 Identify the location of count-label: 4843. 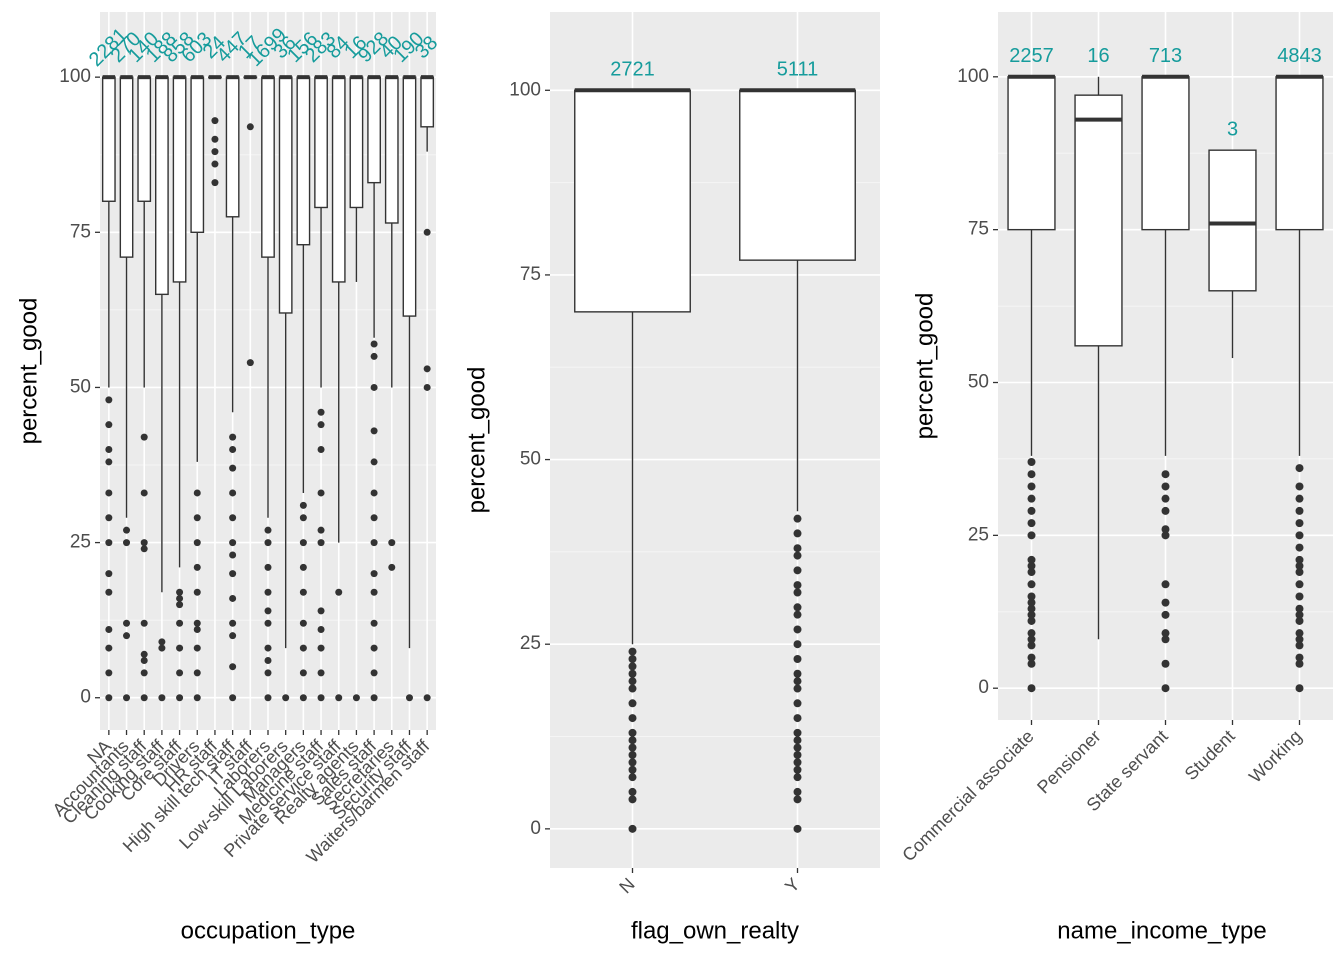
(1299, 56).